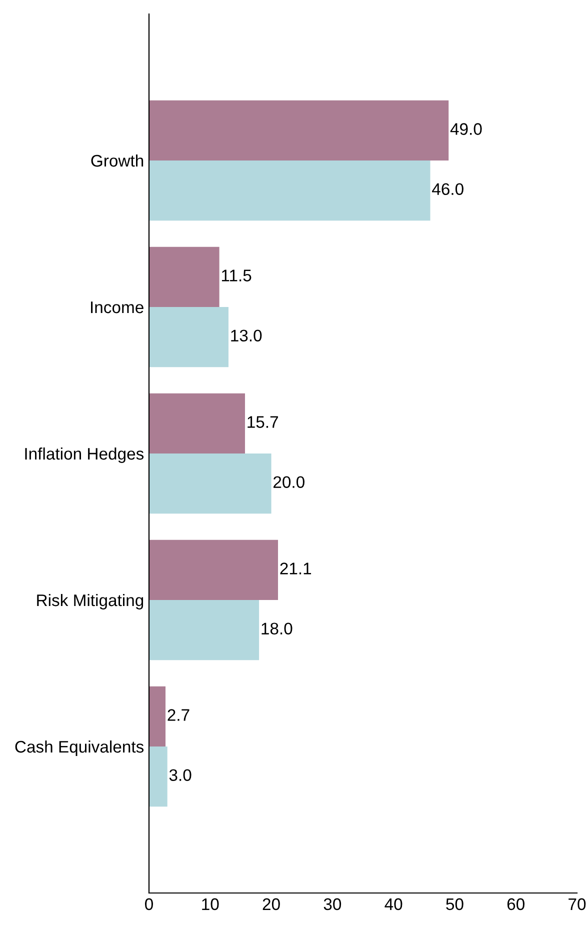  I want to click on x-tick-label: 0, so click(149, 904).